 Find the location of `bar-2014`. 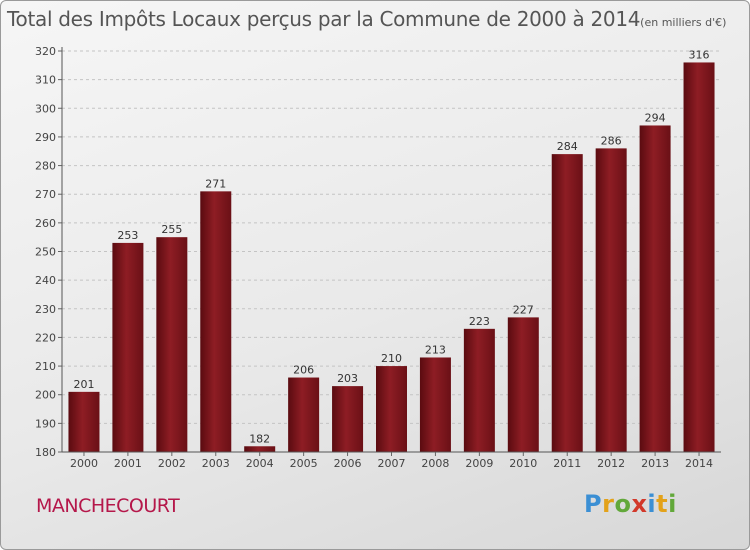

bar-2014 is located at coordinates (699, 257).